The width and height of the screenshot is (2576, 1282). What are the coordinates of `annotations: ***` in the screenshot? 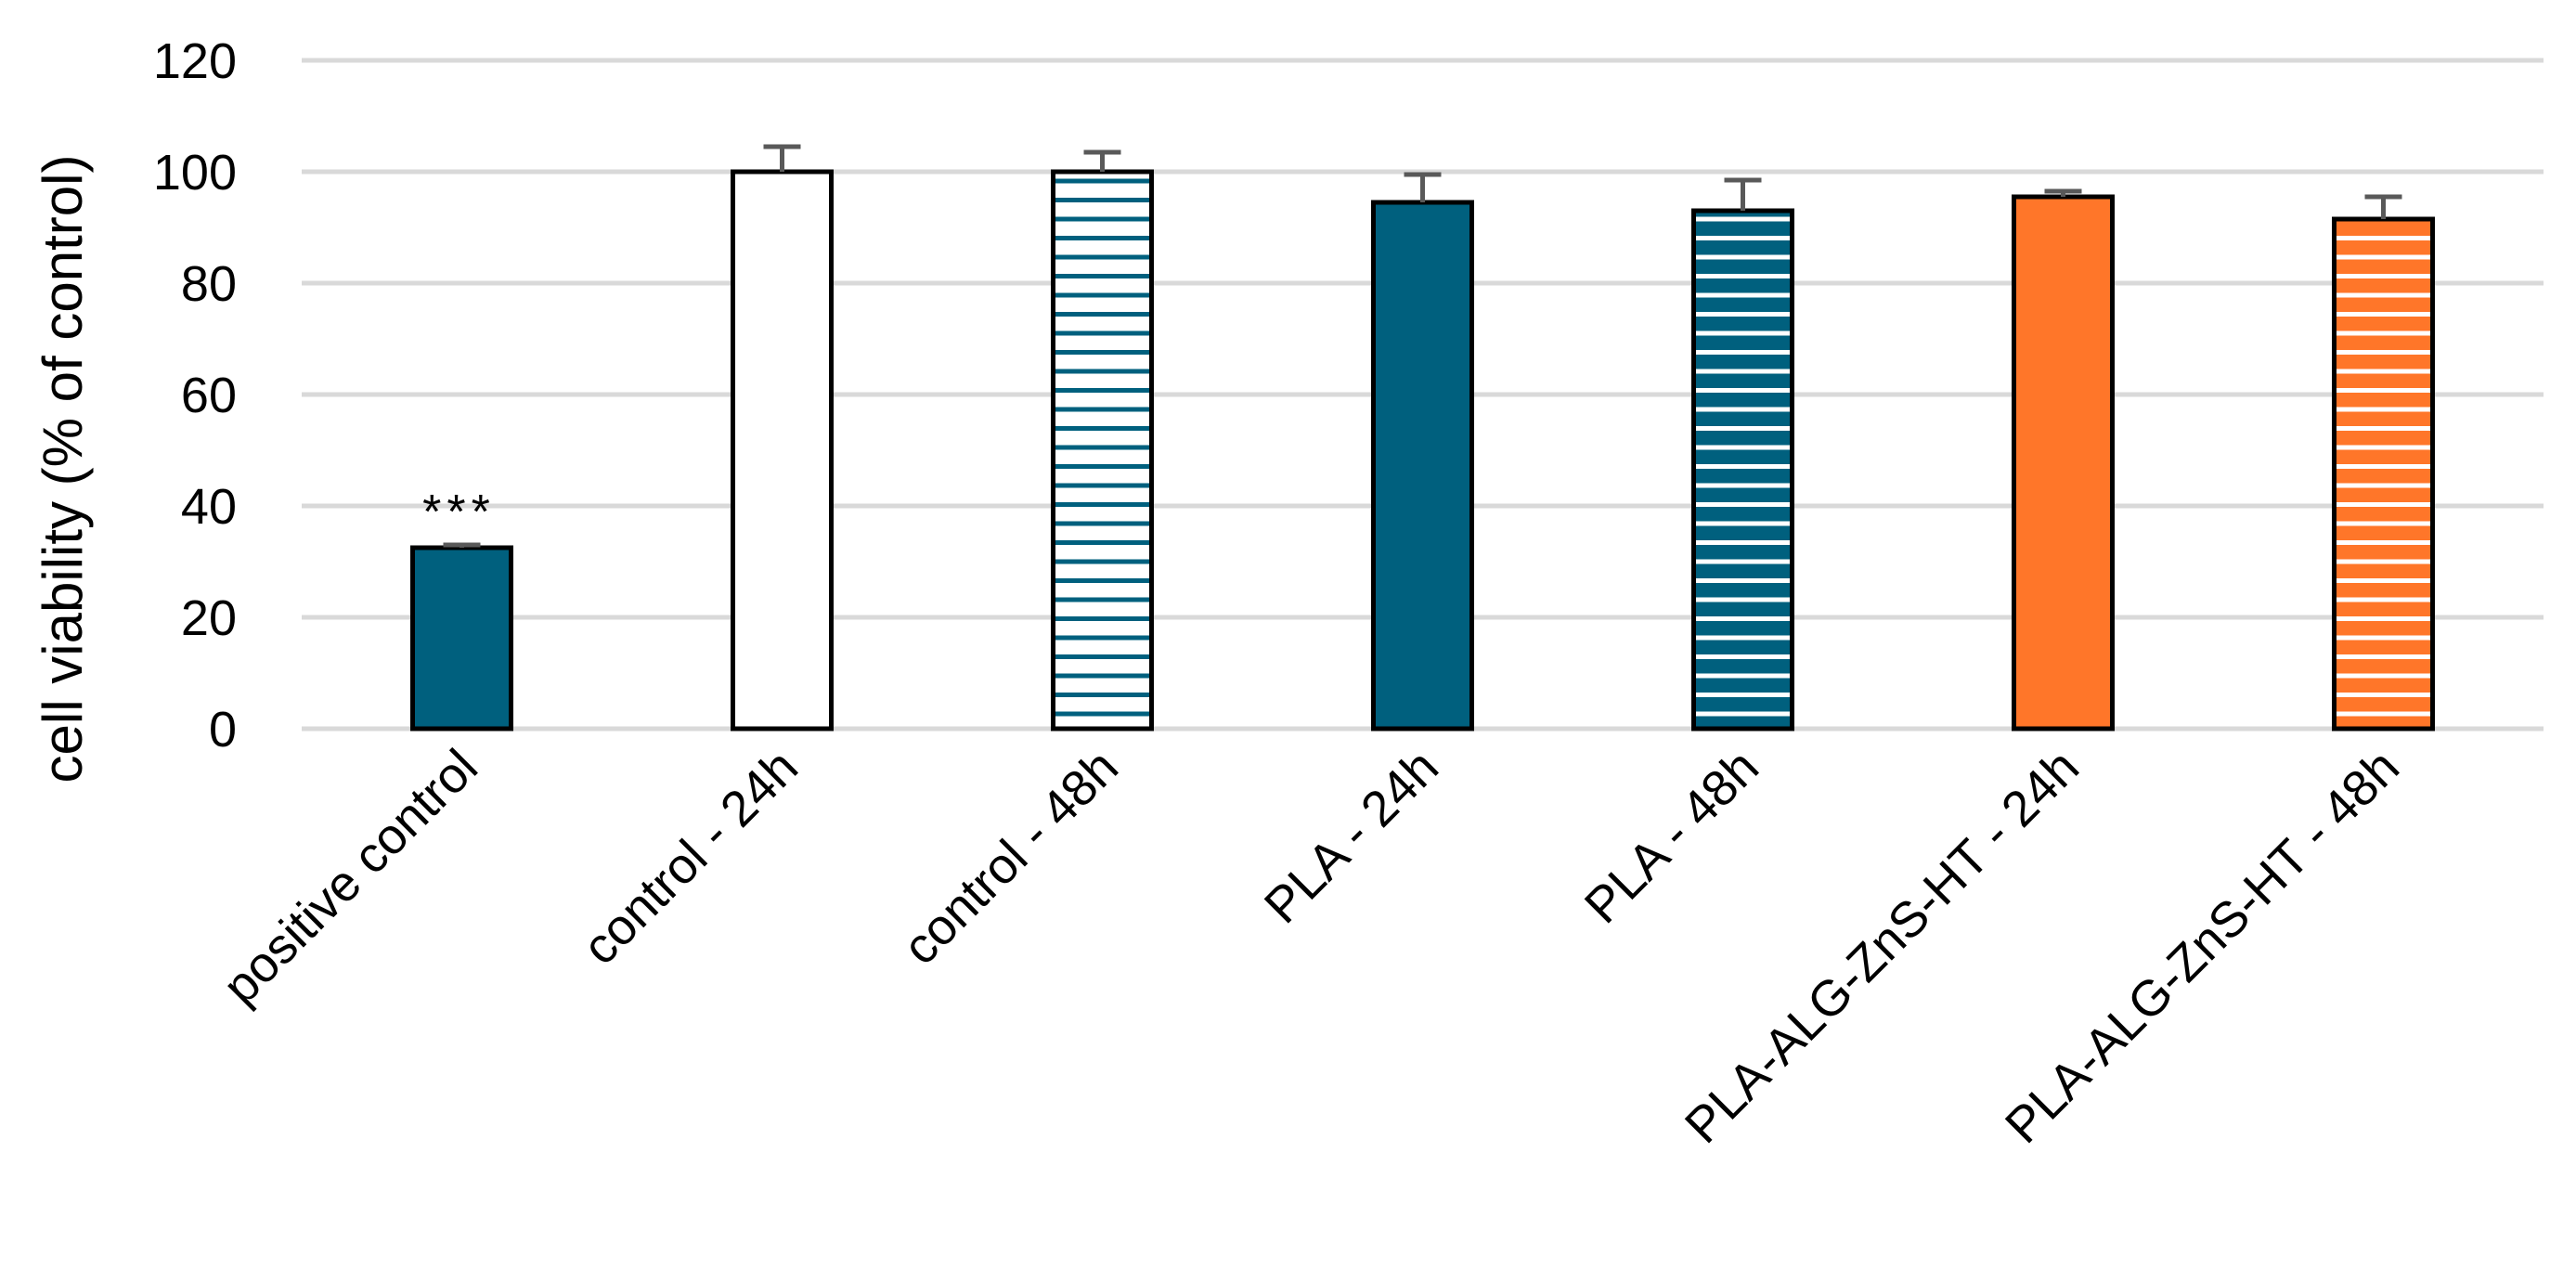 It's located at (459, 512).